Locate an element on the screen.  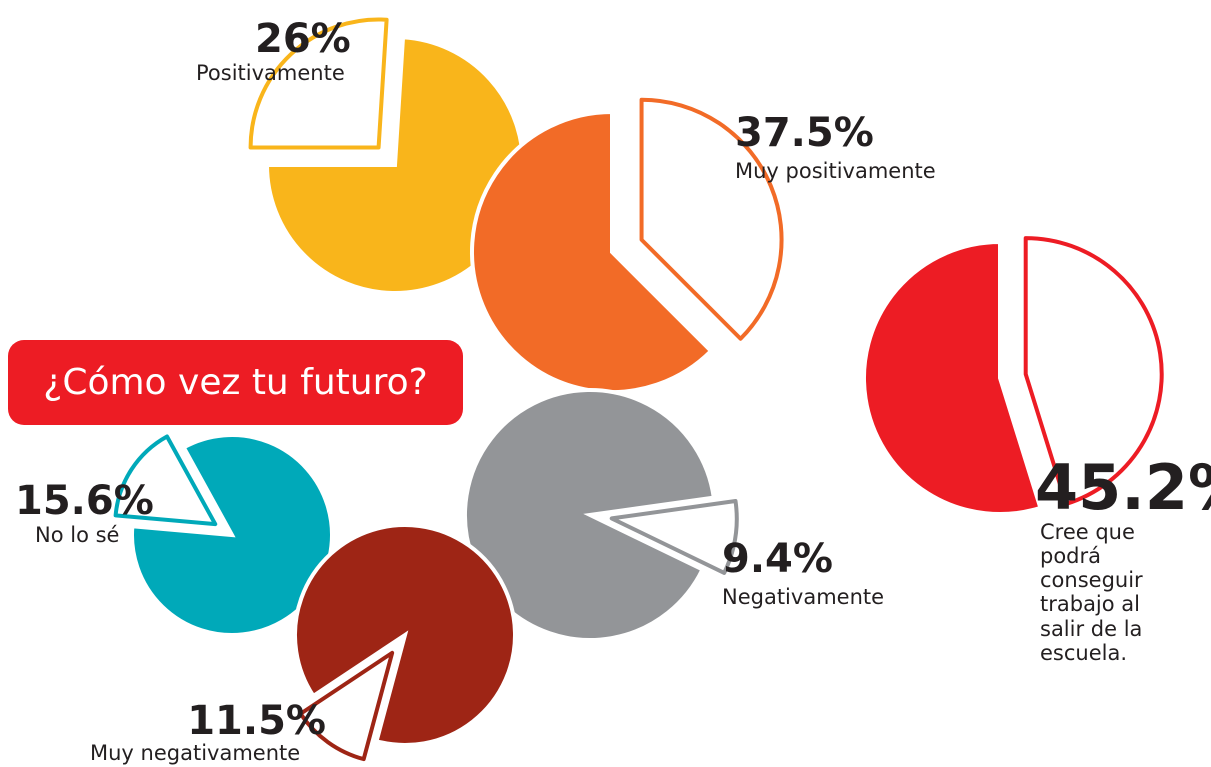
title-box: ¿Cómo vez tu futuro? is located at coordinates (235, 382).